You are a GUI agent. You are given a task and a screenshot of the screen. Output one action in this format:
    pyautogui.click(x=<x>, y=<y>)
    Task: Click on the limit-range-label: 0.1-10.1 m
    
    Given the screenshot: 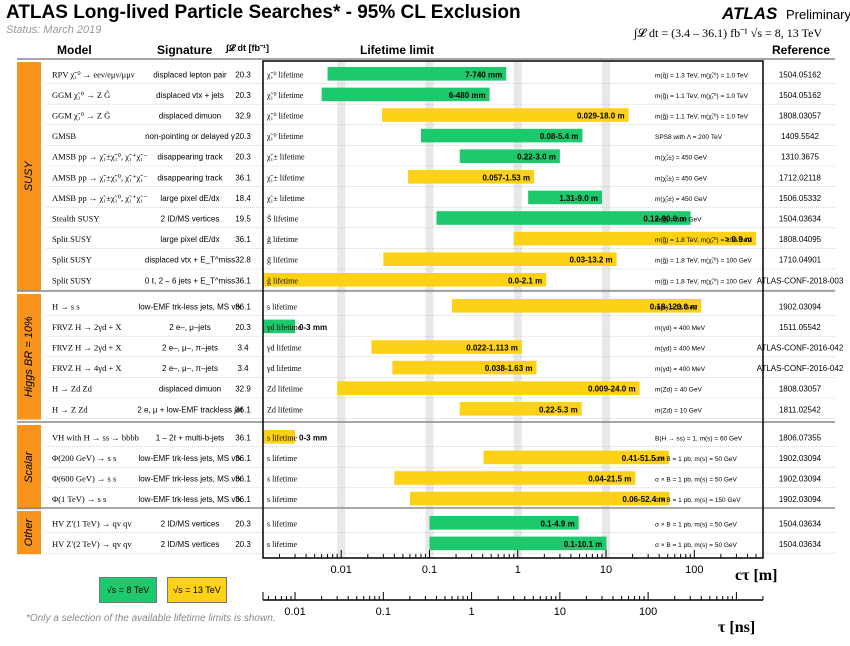 What is the action you would take?
    pyautogui.click(x=583, y=544)
    